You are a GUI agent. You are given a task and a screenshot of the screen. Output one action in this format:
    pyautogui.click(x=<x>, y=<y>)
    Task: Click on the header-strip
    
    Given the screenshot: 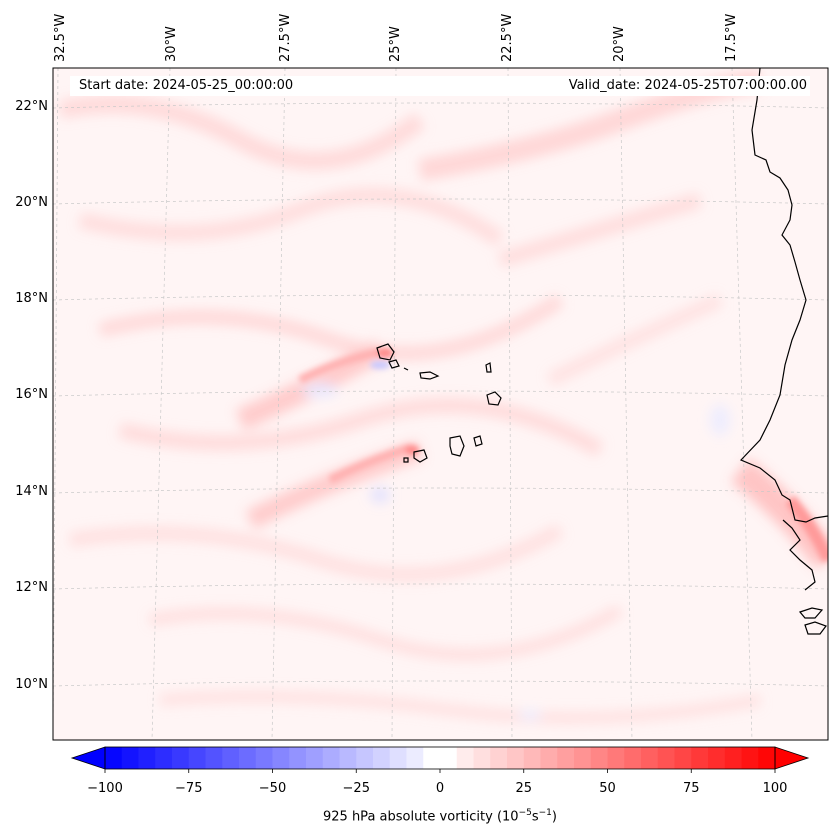 What is the action you would take?
    pyautogui.click(x=440, y=86)
    